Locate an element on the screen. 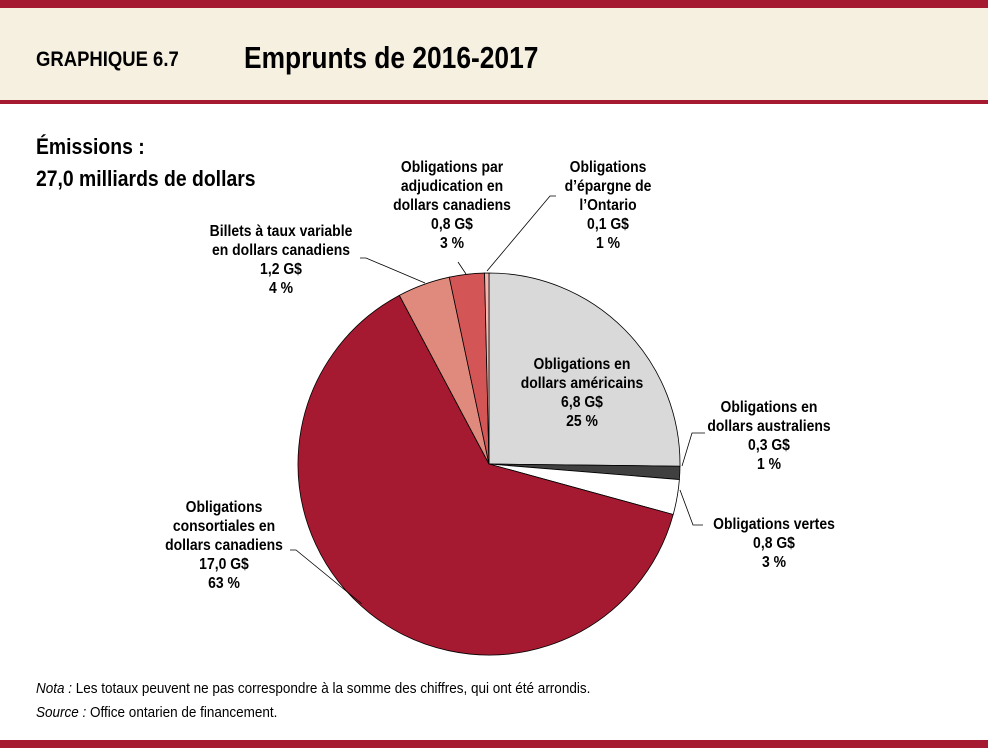 Image resolution: width=988 pixels, height=748 pixels. figure-number: GRAPHIQUE 6.7 is located at coordinates (107, 59).